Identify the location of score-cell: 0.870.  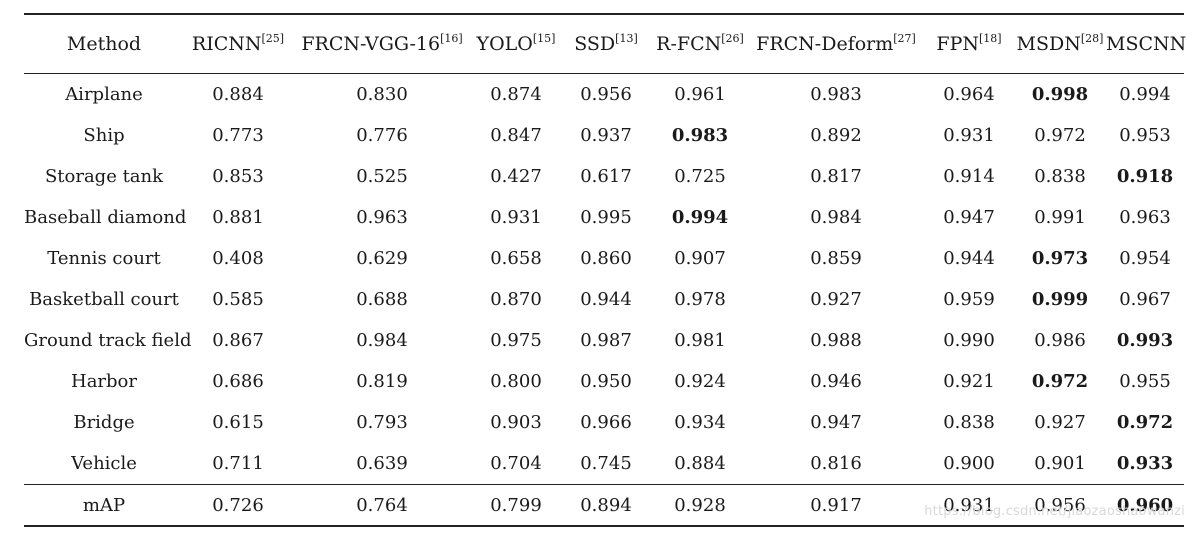
(516, 299).